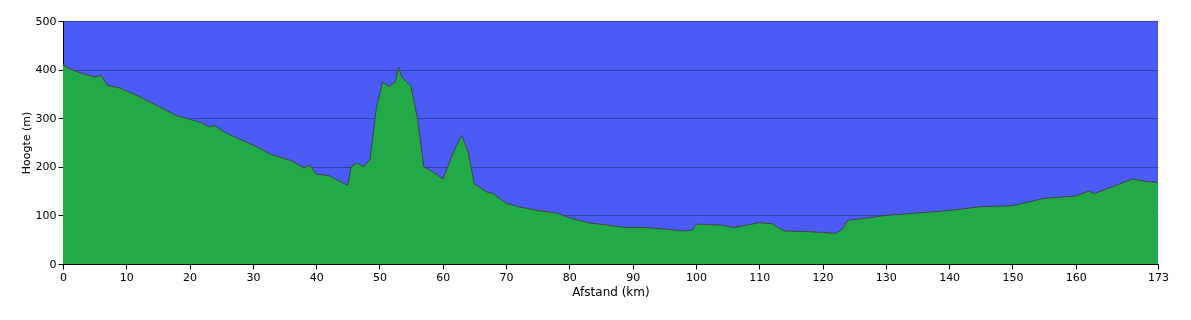  I want to click on x-tick-label: 160, so click(1076, 277).